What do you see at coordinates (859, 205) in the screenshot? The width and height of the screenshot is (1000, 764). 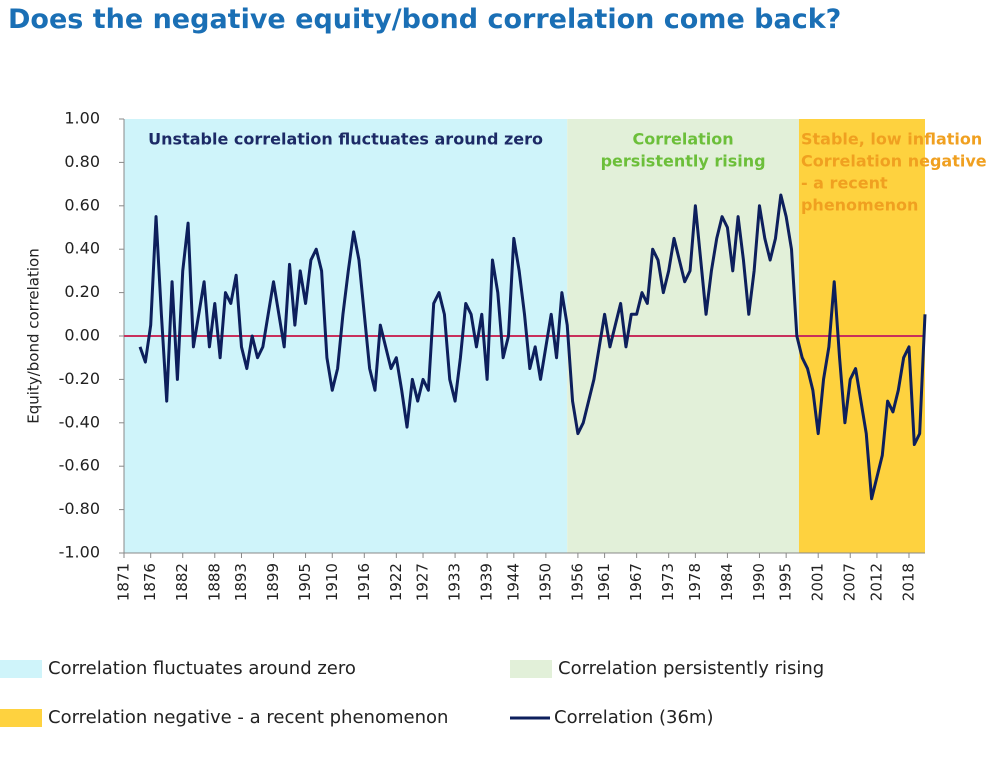 I see `annotation: phenomenon` at bounding box center [859, 205].